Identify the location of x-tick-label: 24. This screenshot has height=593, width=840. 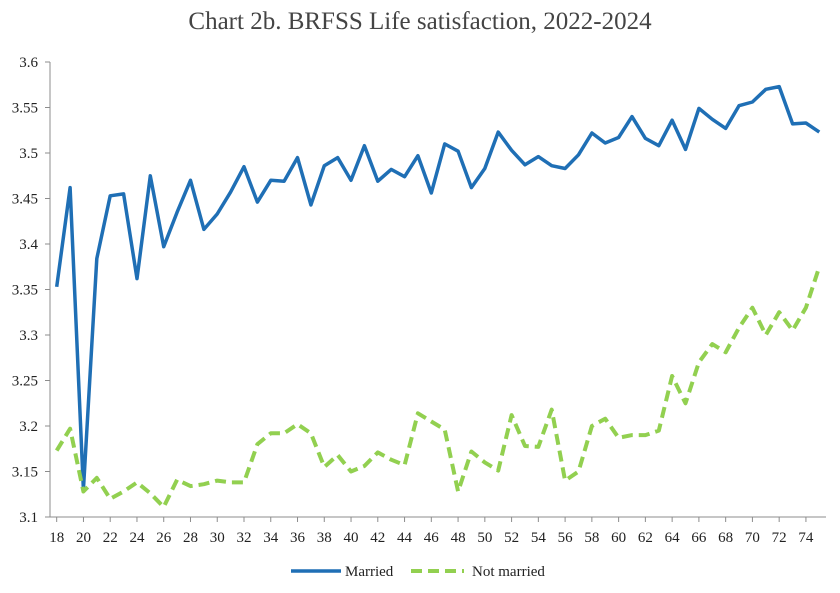
(137, 538).